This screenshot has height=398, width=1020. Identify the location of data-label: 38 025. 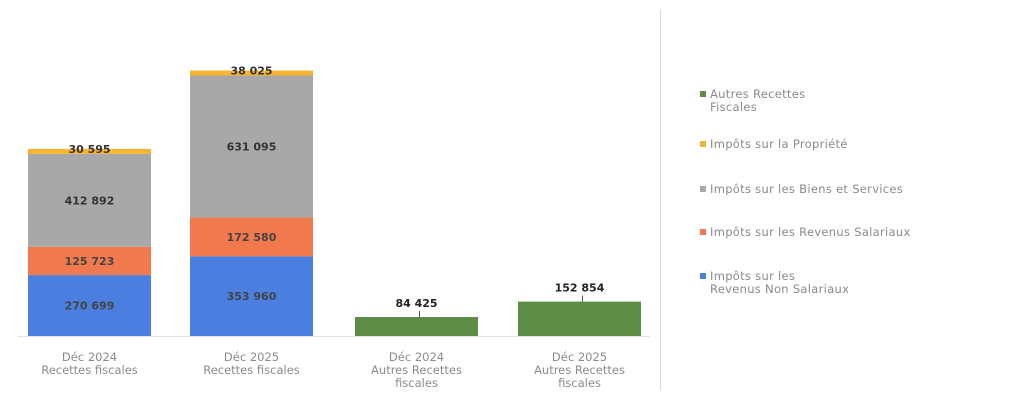
(251, 71).